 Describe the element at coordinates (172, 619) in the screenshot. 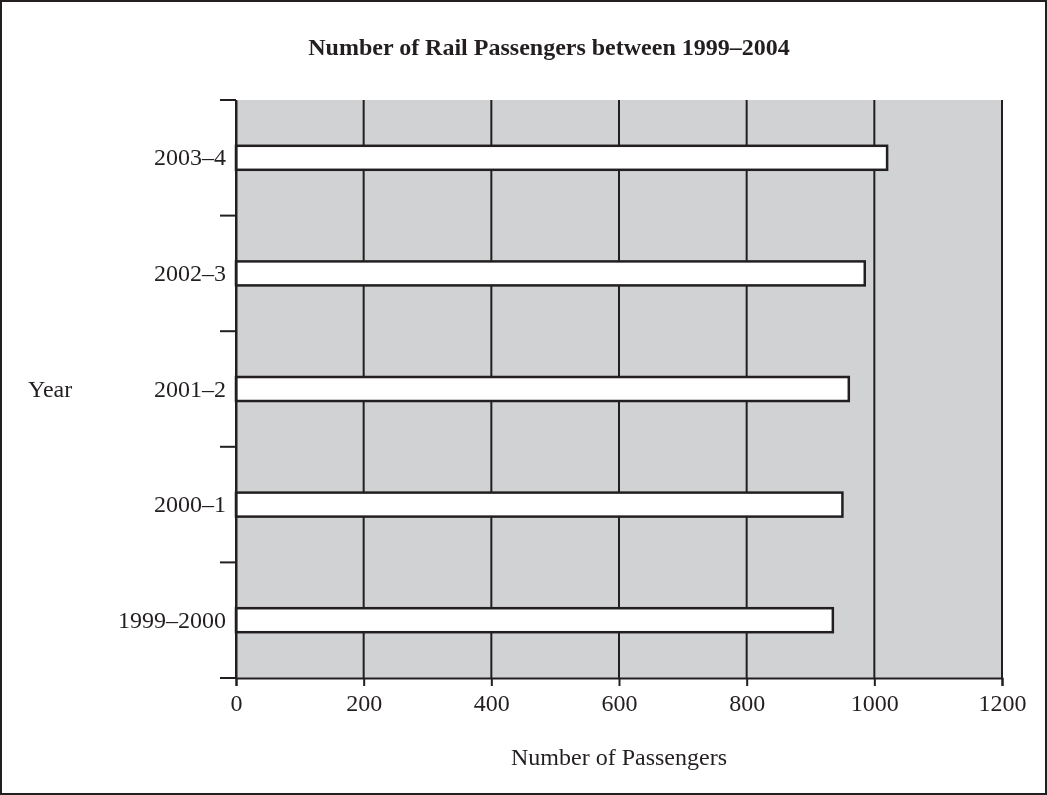

I see `y-tick-label: 1999–2000` at that location.